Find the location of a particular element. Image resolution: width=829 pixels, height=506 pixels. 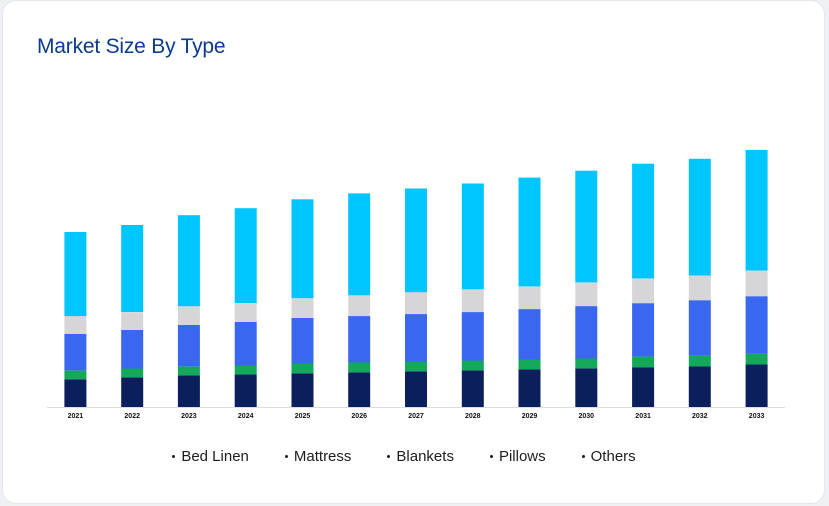

bar-bed-linen-2033 is located at coordinates (756, 385).